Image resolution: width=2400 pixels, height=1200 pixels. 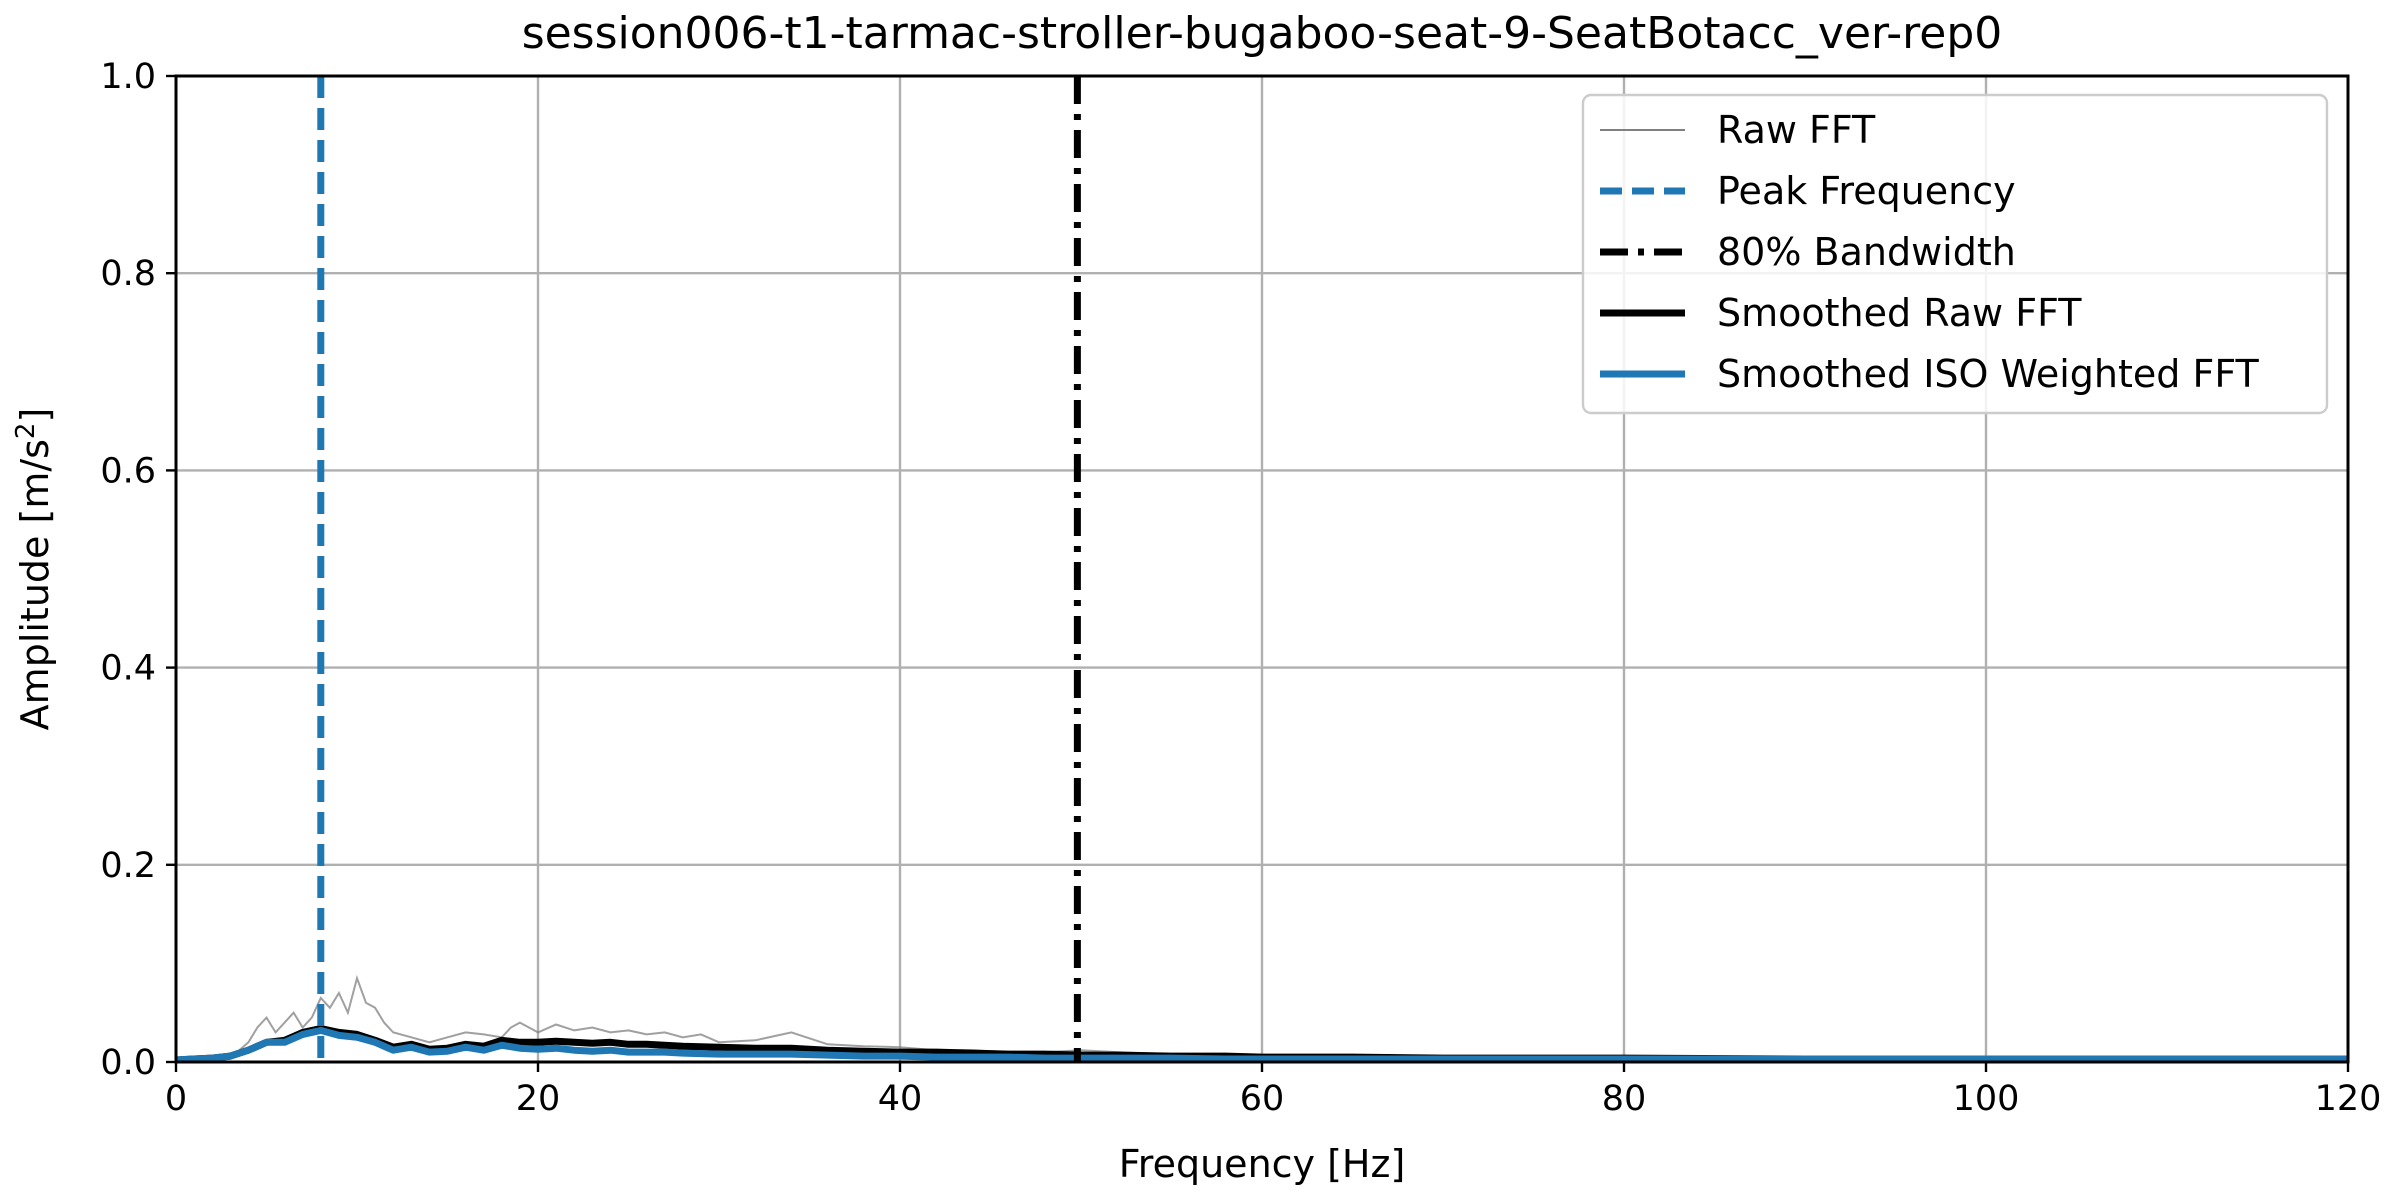 What do you see at coordinates (1866, 252) in the screenshot?
I see `legend-label: 80% Bandwidth` at bounding box center [1866, 252].